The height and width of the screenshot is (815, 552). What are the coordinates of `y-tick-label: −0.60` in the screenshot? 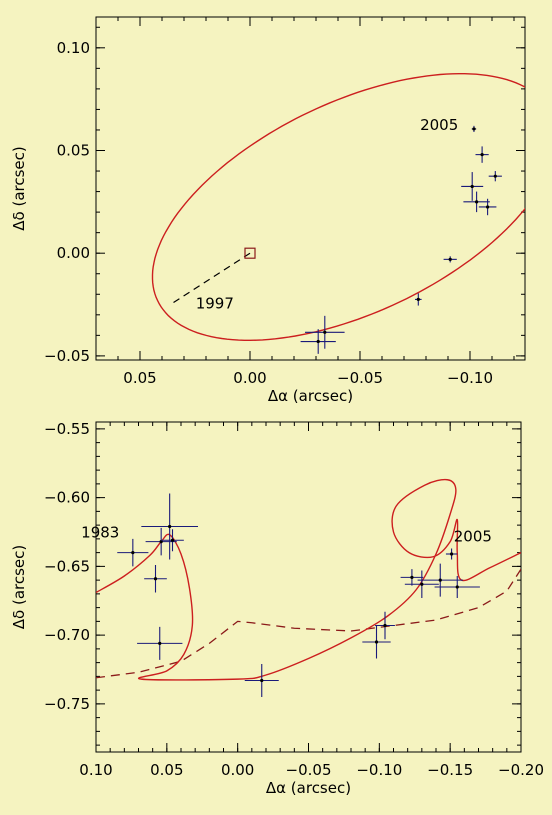 It's located at (67, 498).